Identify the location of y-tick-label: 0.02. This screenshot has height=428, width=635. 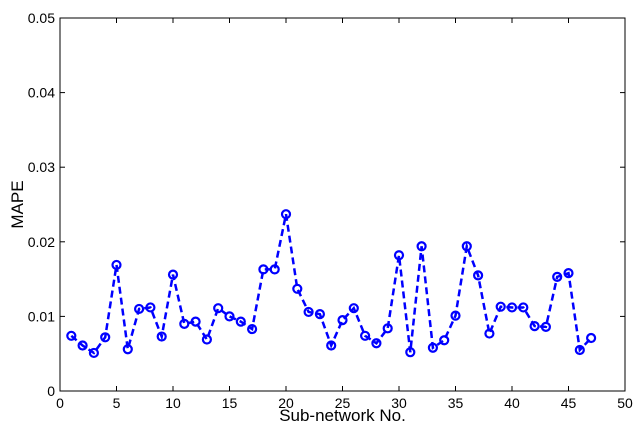
(41, 242).